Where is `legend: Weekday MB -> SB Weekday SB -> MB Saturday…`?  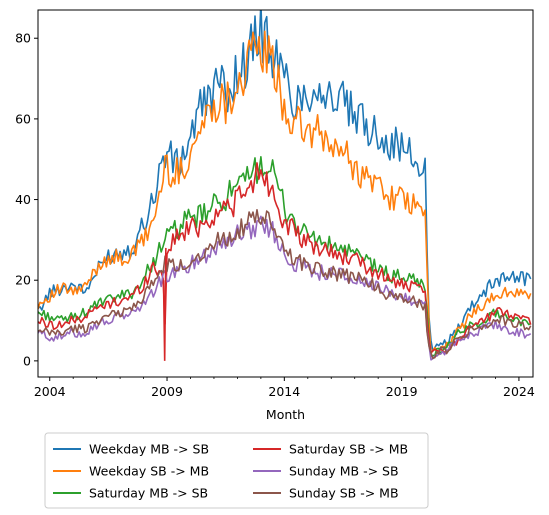
legend: Weekday MB -> SB Weekday SB -> MB Saturday… is located at coordinates (236, 470).